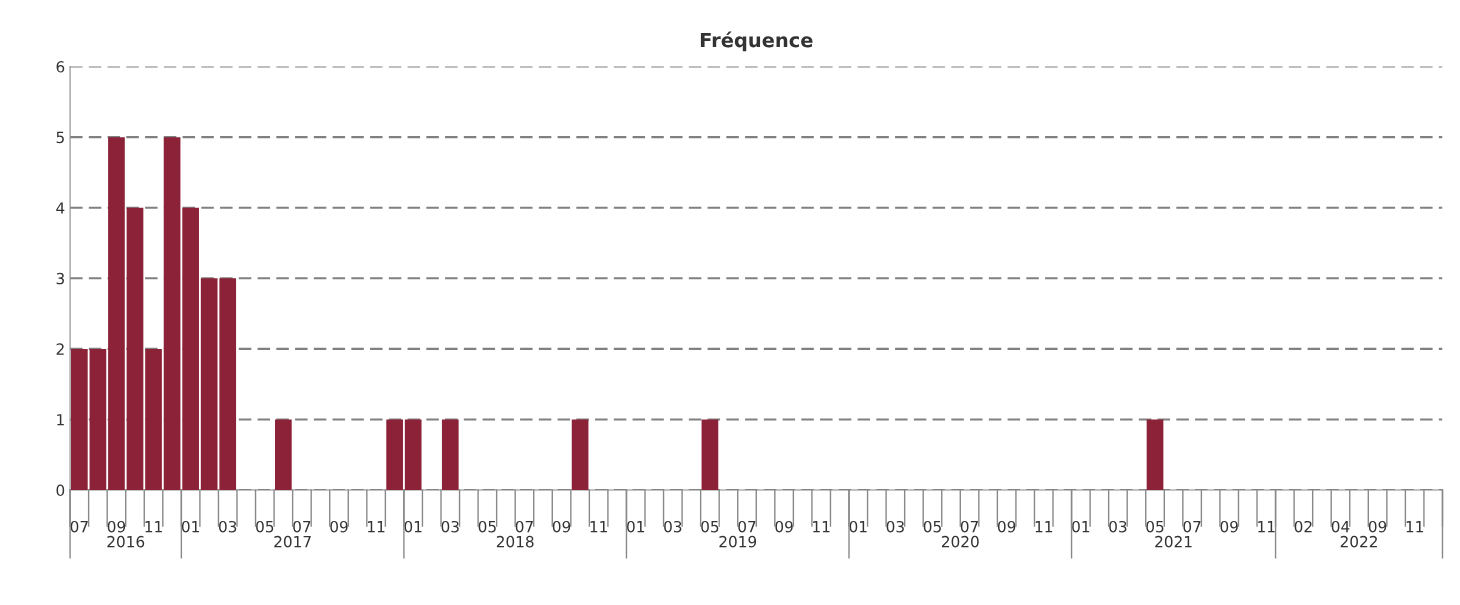  Describe the element at coordinates (515, 541) in the screenshot. I see `text: 2018` at that location.